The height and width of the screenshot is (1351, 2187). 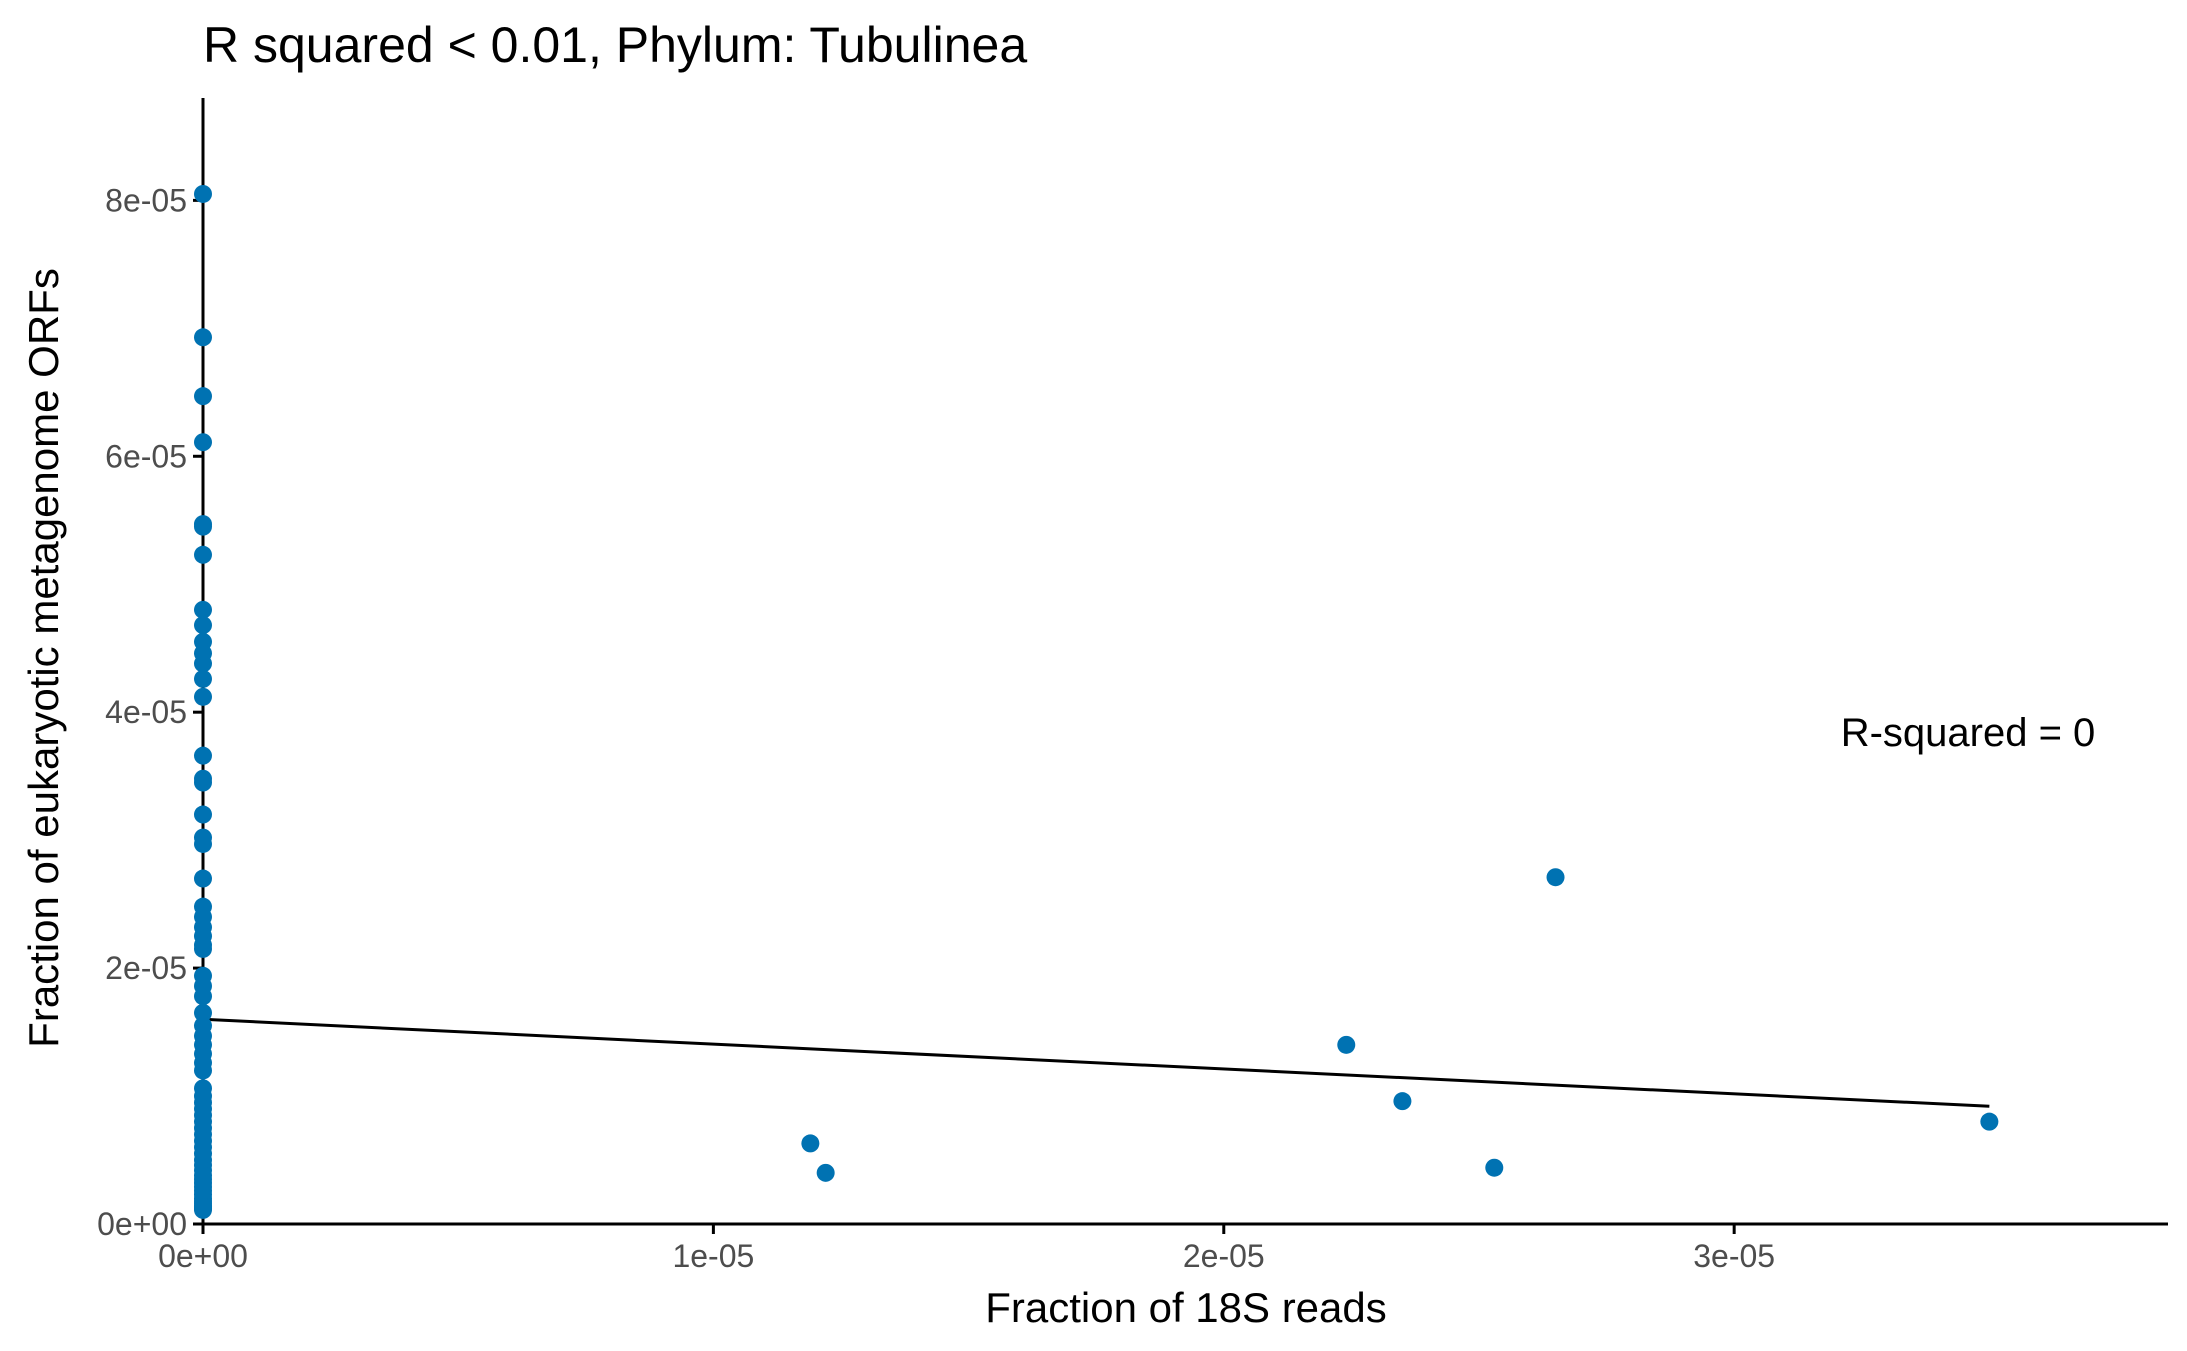 I want to click on y-axis-title: Fraction of eukaryotic metagenome ORFs, so click(x=43, y=658).